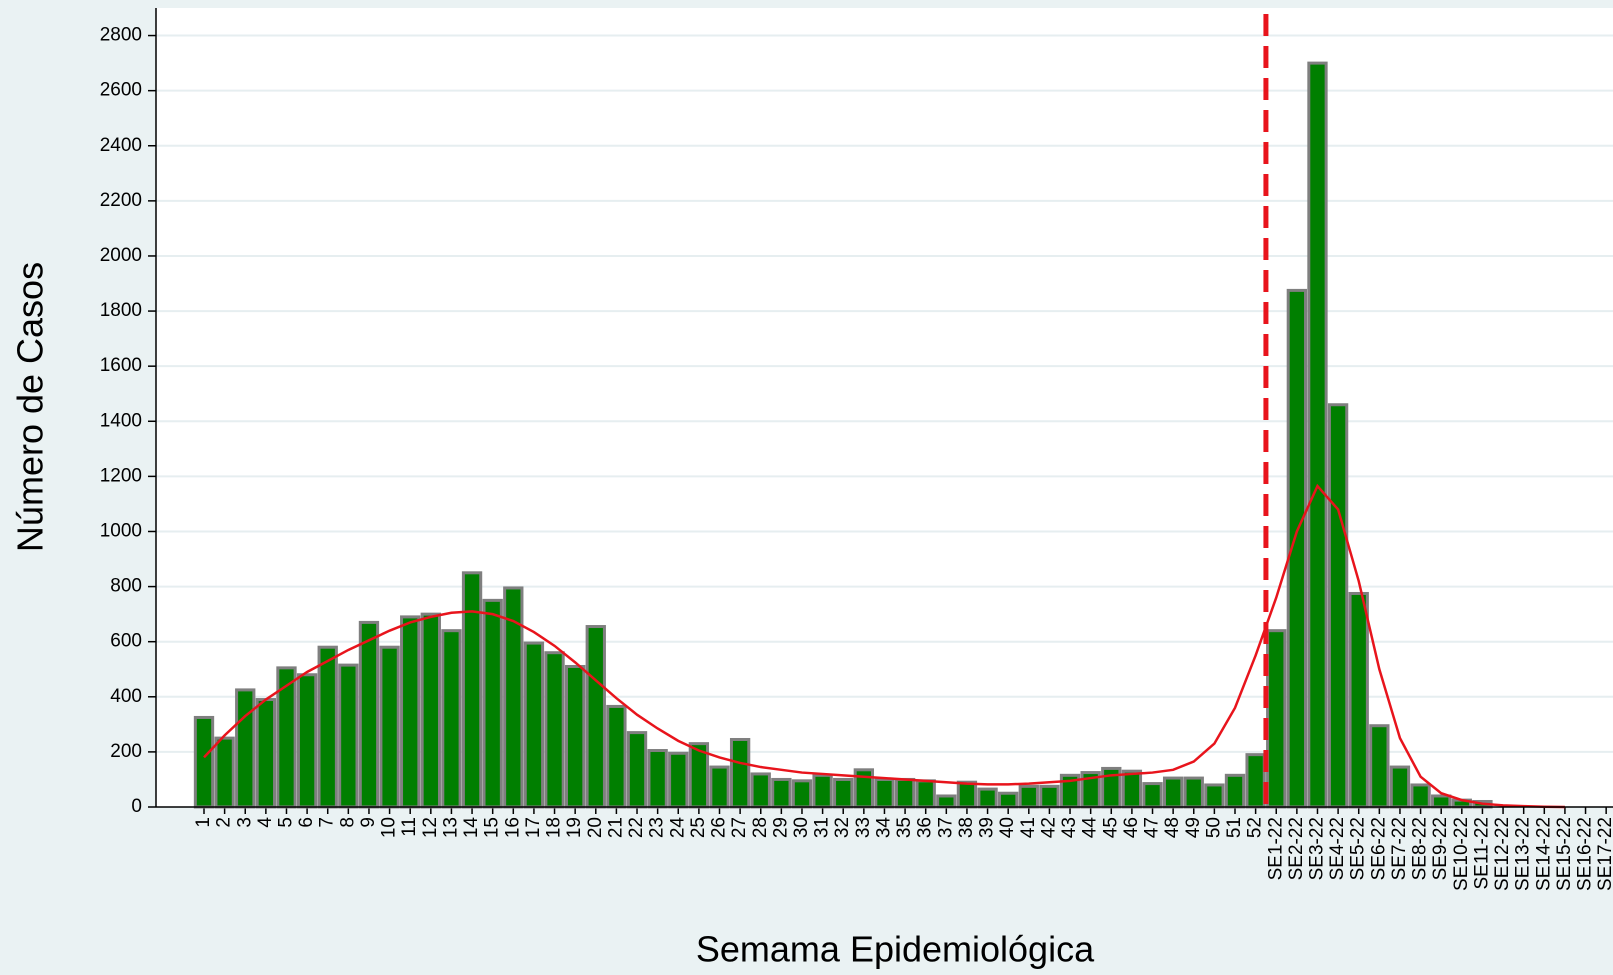  What do you see at coordinates (136, 806) in the screenshot?
I see `y-tick-label: 0` at bounding box center [136, 806].